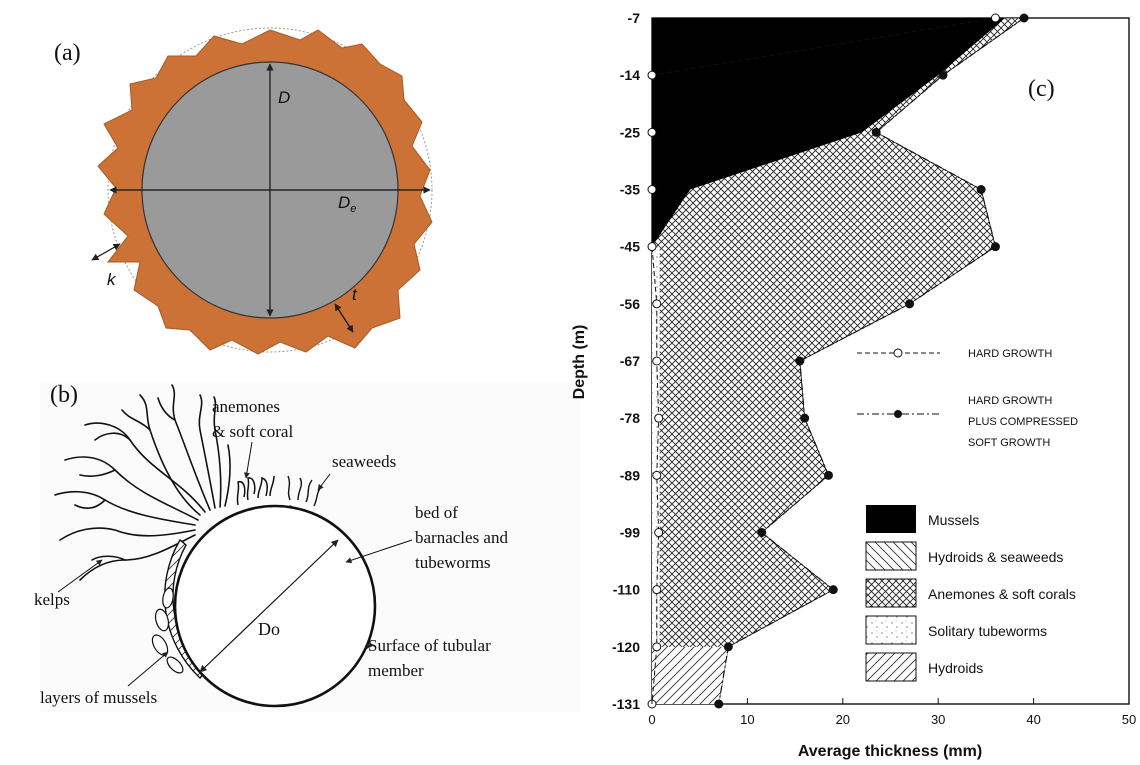 The width and height of the screenshot is (1140, 765). I want to click on x-tick-label: 20, so click(843, 719).